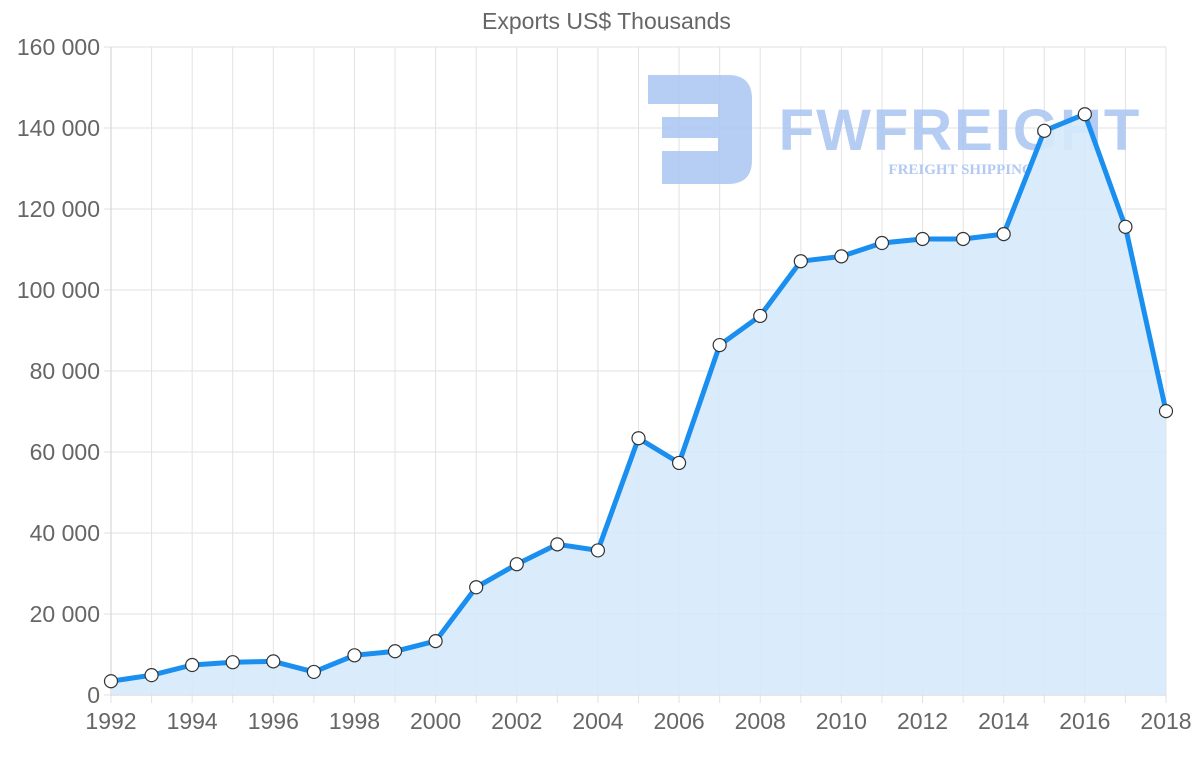 This screenshot has height=768, width=1200. What do you see at coordinates (58, 290) in the screenshot?
I see `y-tick-label: 100 000` at bounding box center [58, 290].